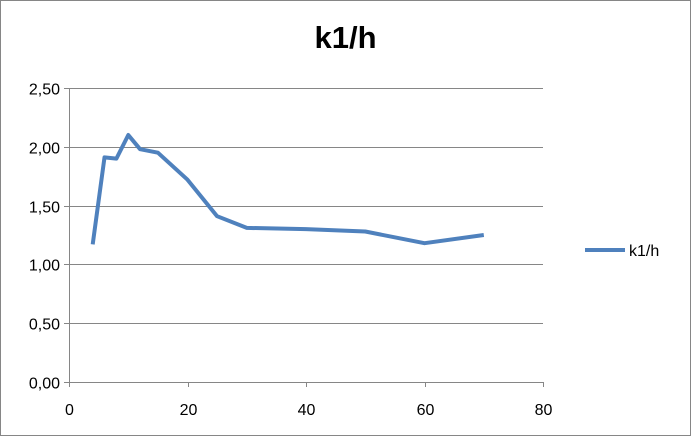  I want to click on y-tick-label: 1,00, so click(44, 266).